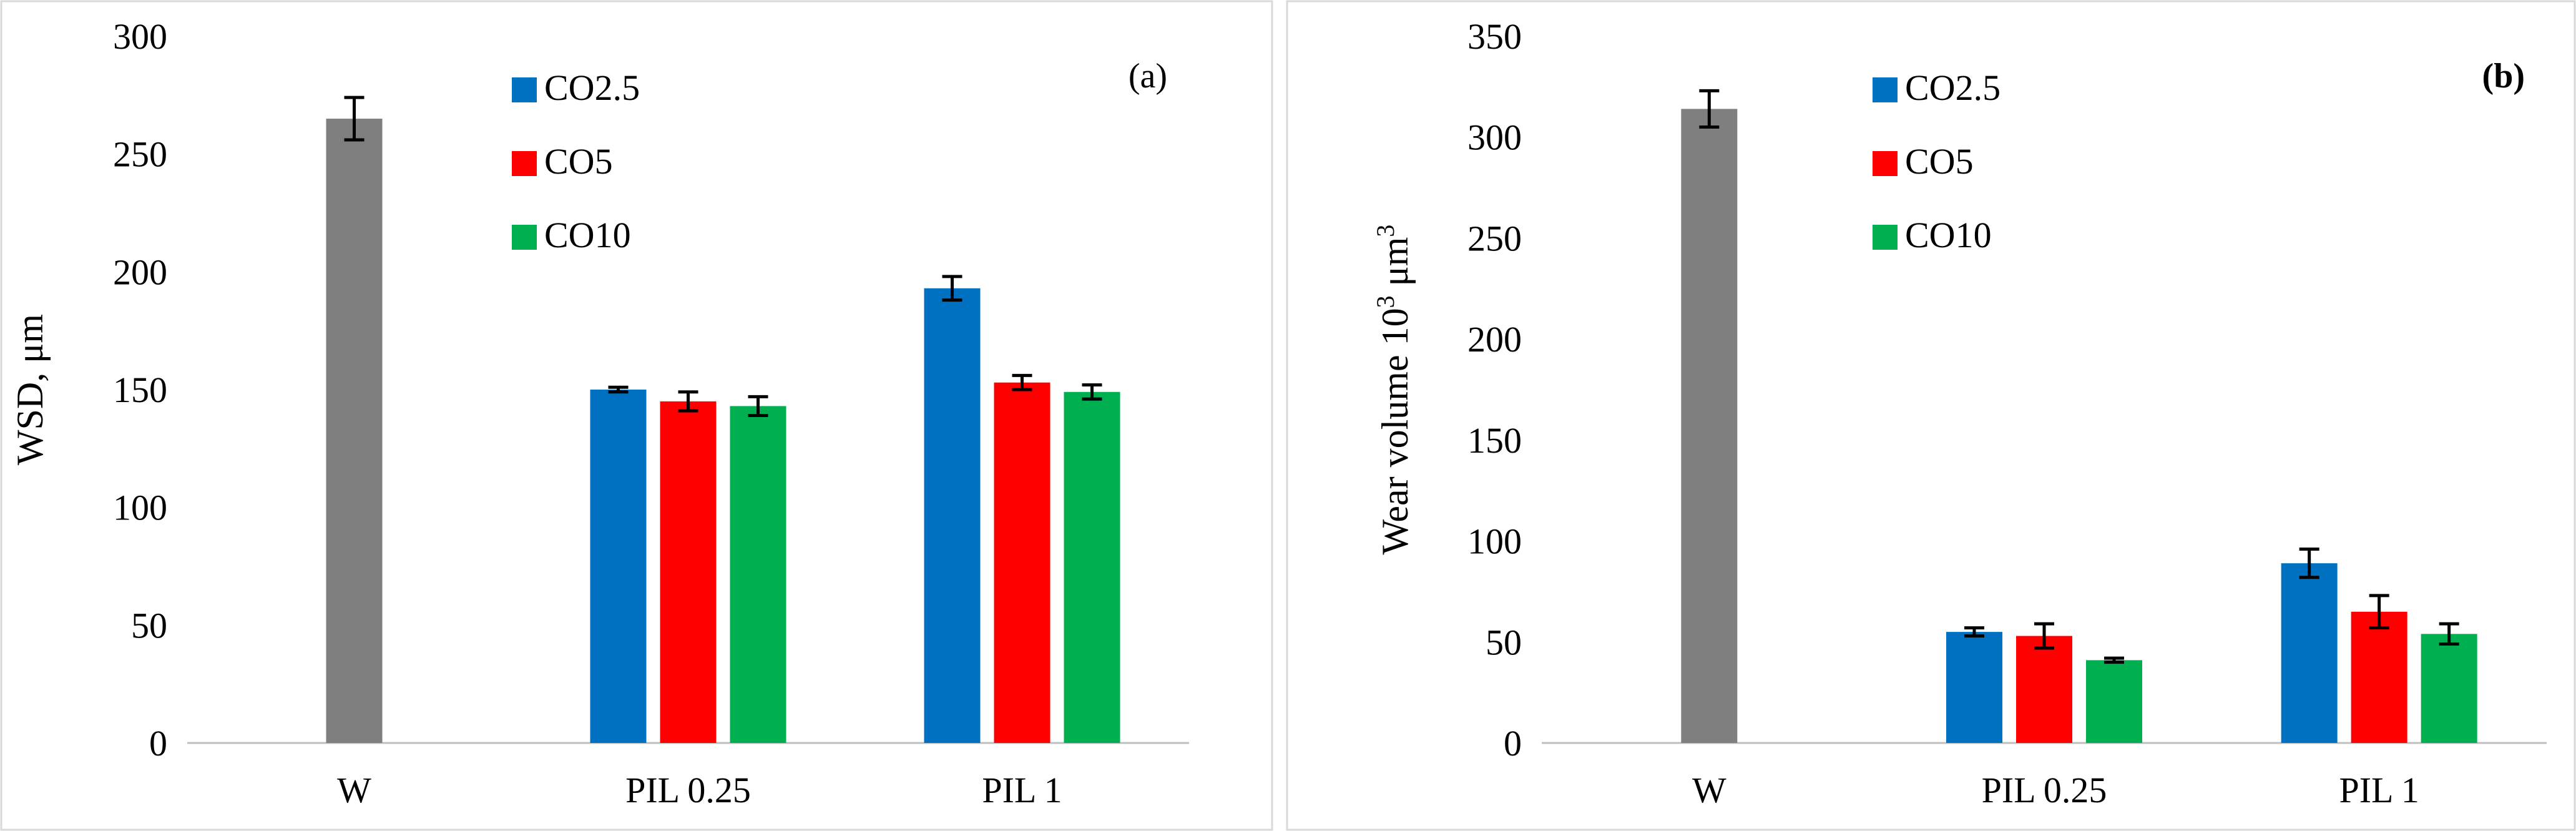  I want to click on y-axis-label: Wear volume 103 μm3, so click(1393, 390).